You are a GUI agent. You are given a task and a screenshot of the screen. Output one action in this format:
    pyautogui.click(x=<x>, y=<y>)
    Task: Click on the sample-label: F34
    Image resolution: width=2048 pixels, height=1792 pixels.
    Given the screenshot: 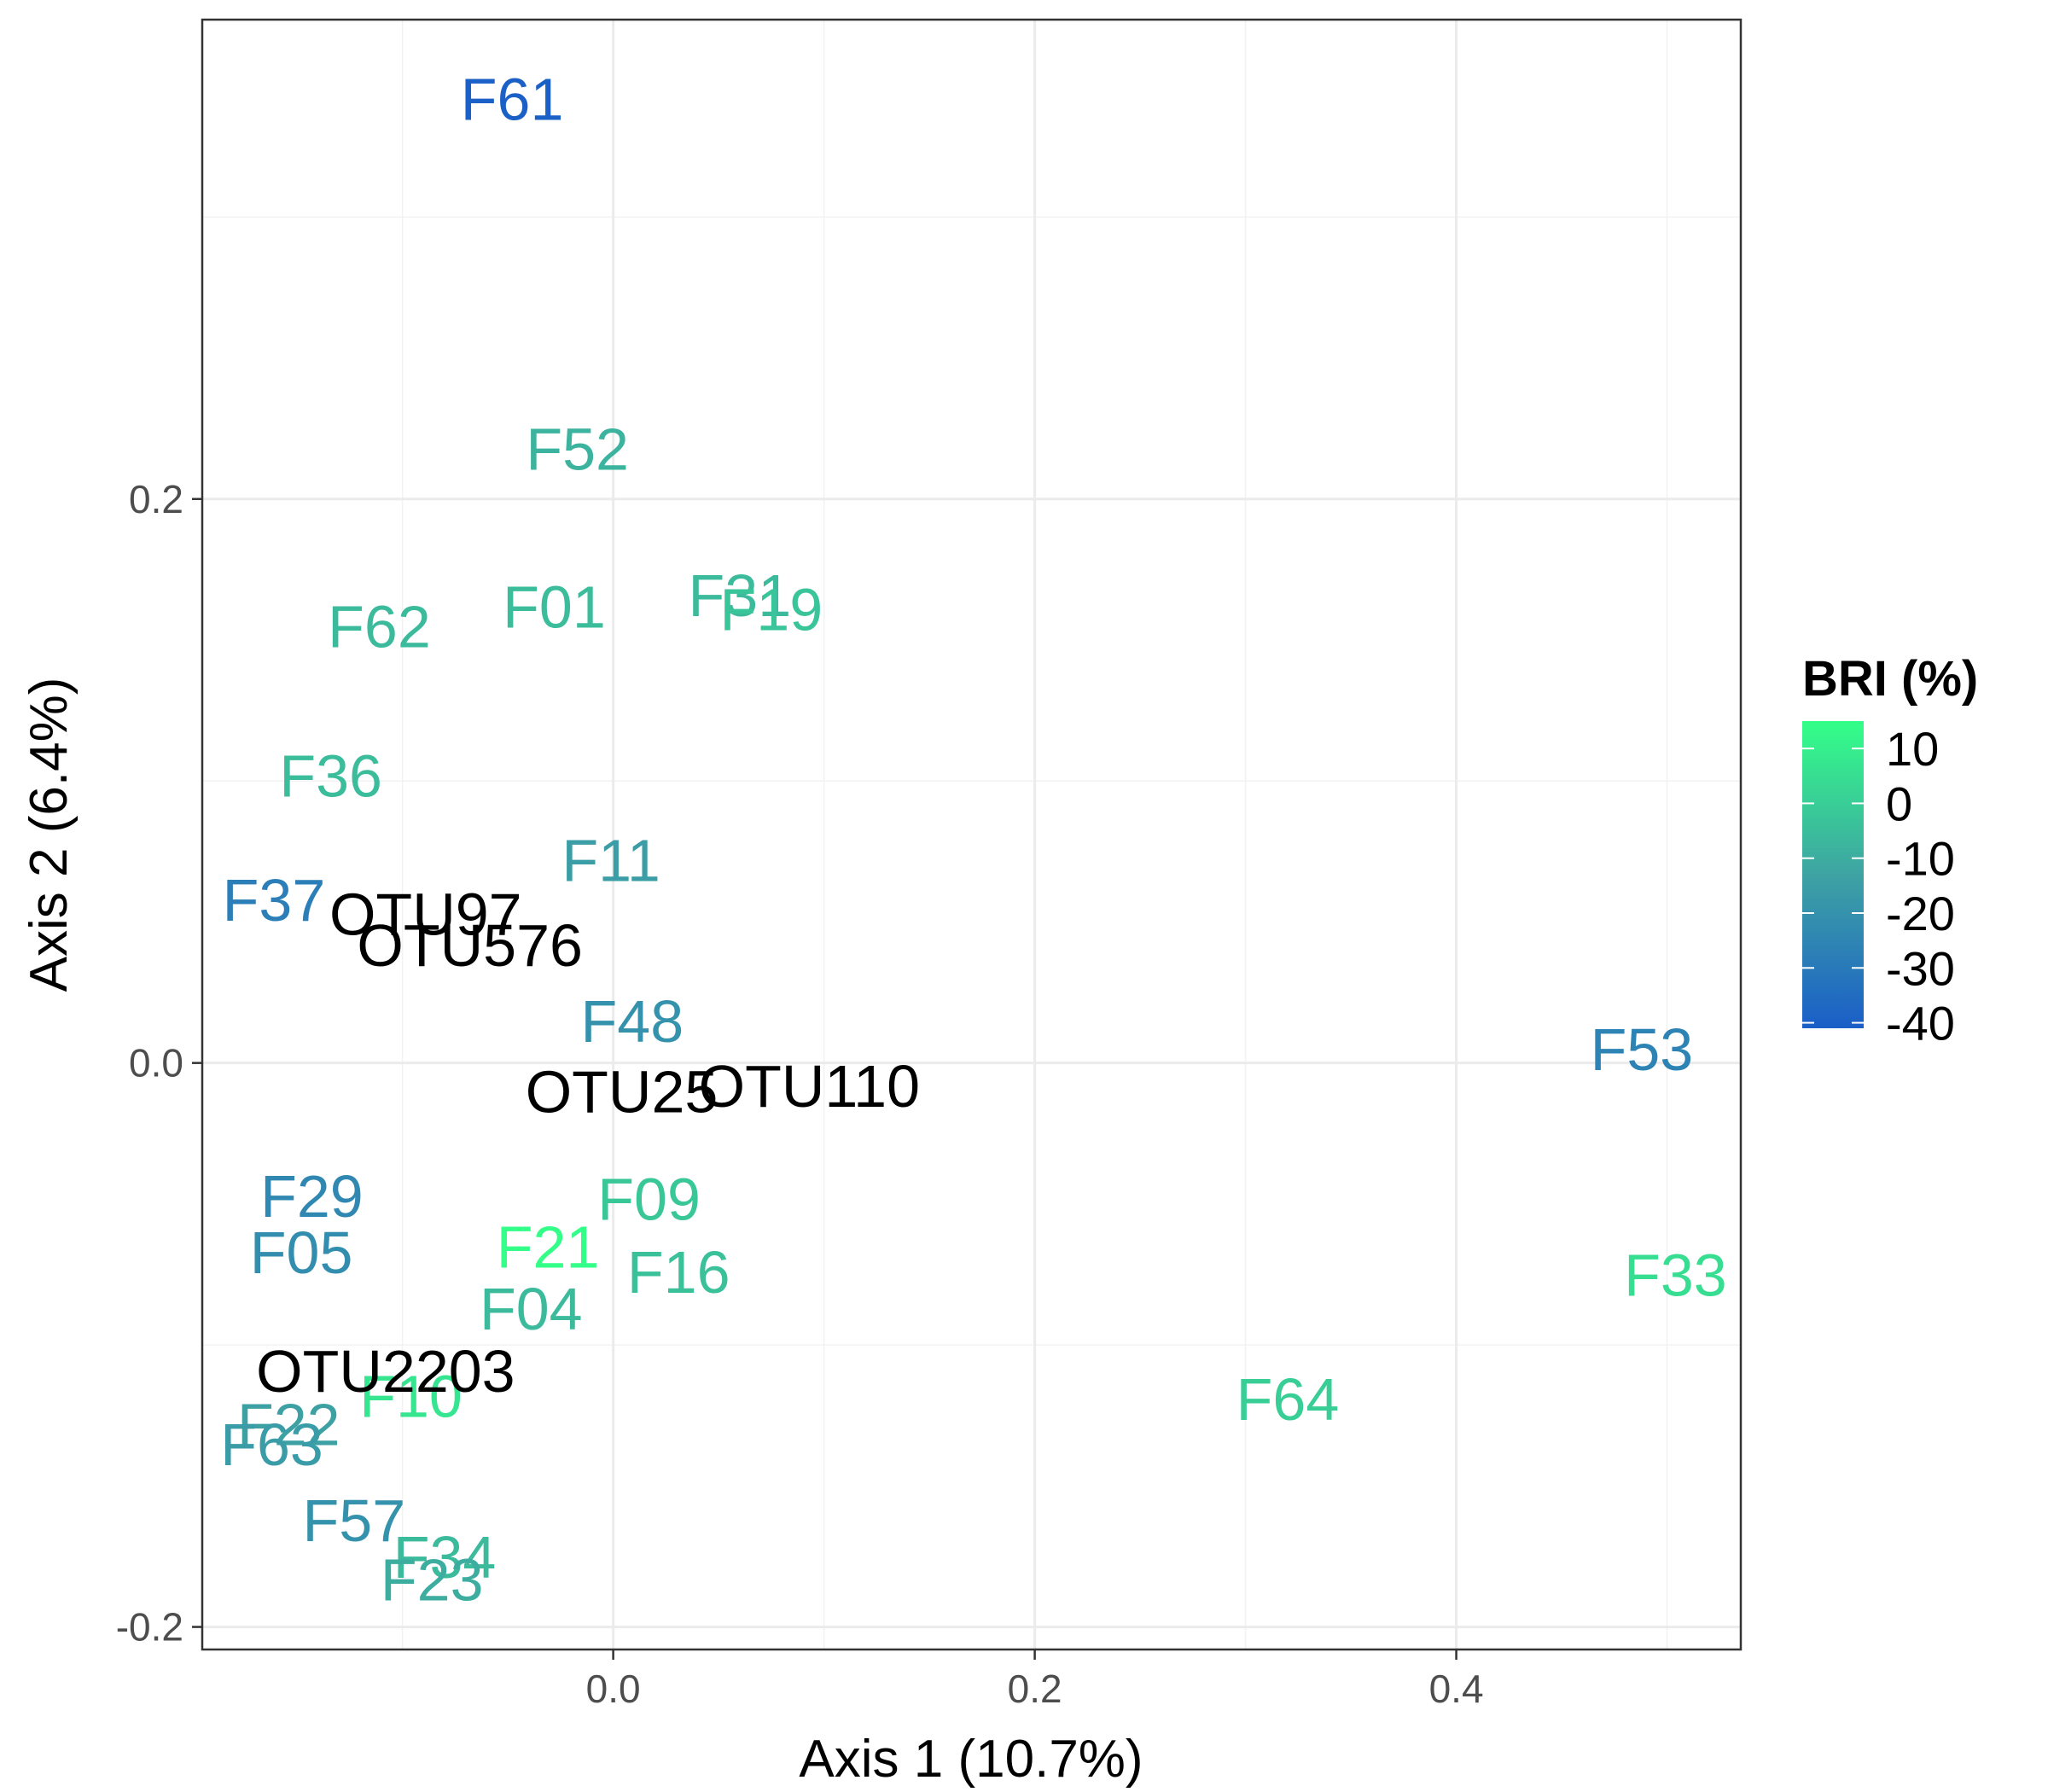 What is the action you would take?
    pyautogui.click(x=445, y=1557)
    